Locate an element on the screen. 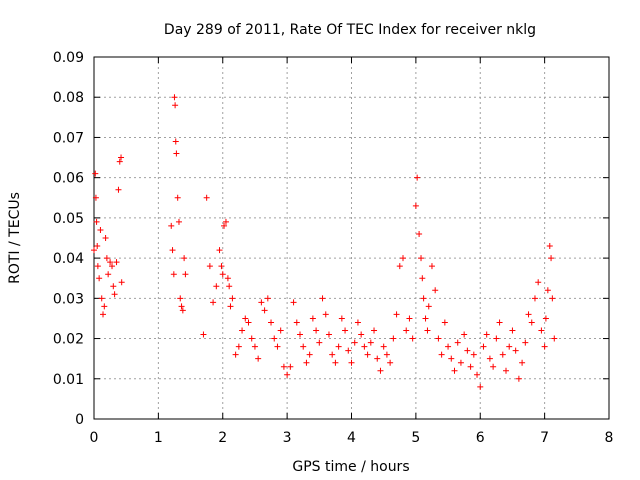  y-tick-label: 0.05 is located at coordinates (68, 219).